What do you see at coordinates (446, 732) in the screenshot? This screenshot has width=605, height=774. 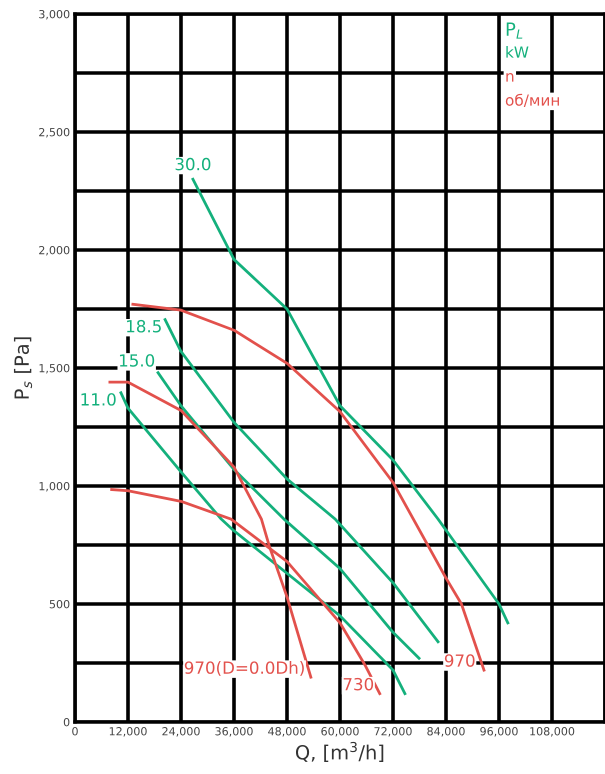 I see `x-tick-label: 84,000` at bounding box center [446, 732].